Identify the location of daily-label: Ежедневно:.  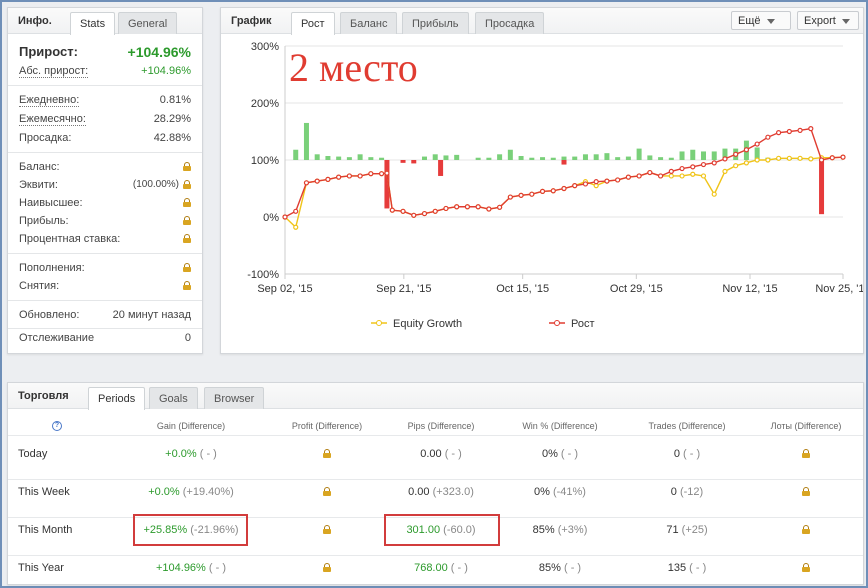
(49, 100).